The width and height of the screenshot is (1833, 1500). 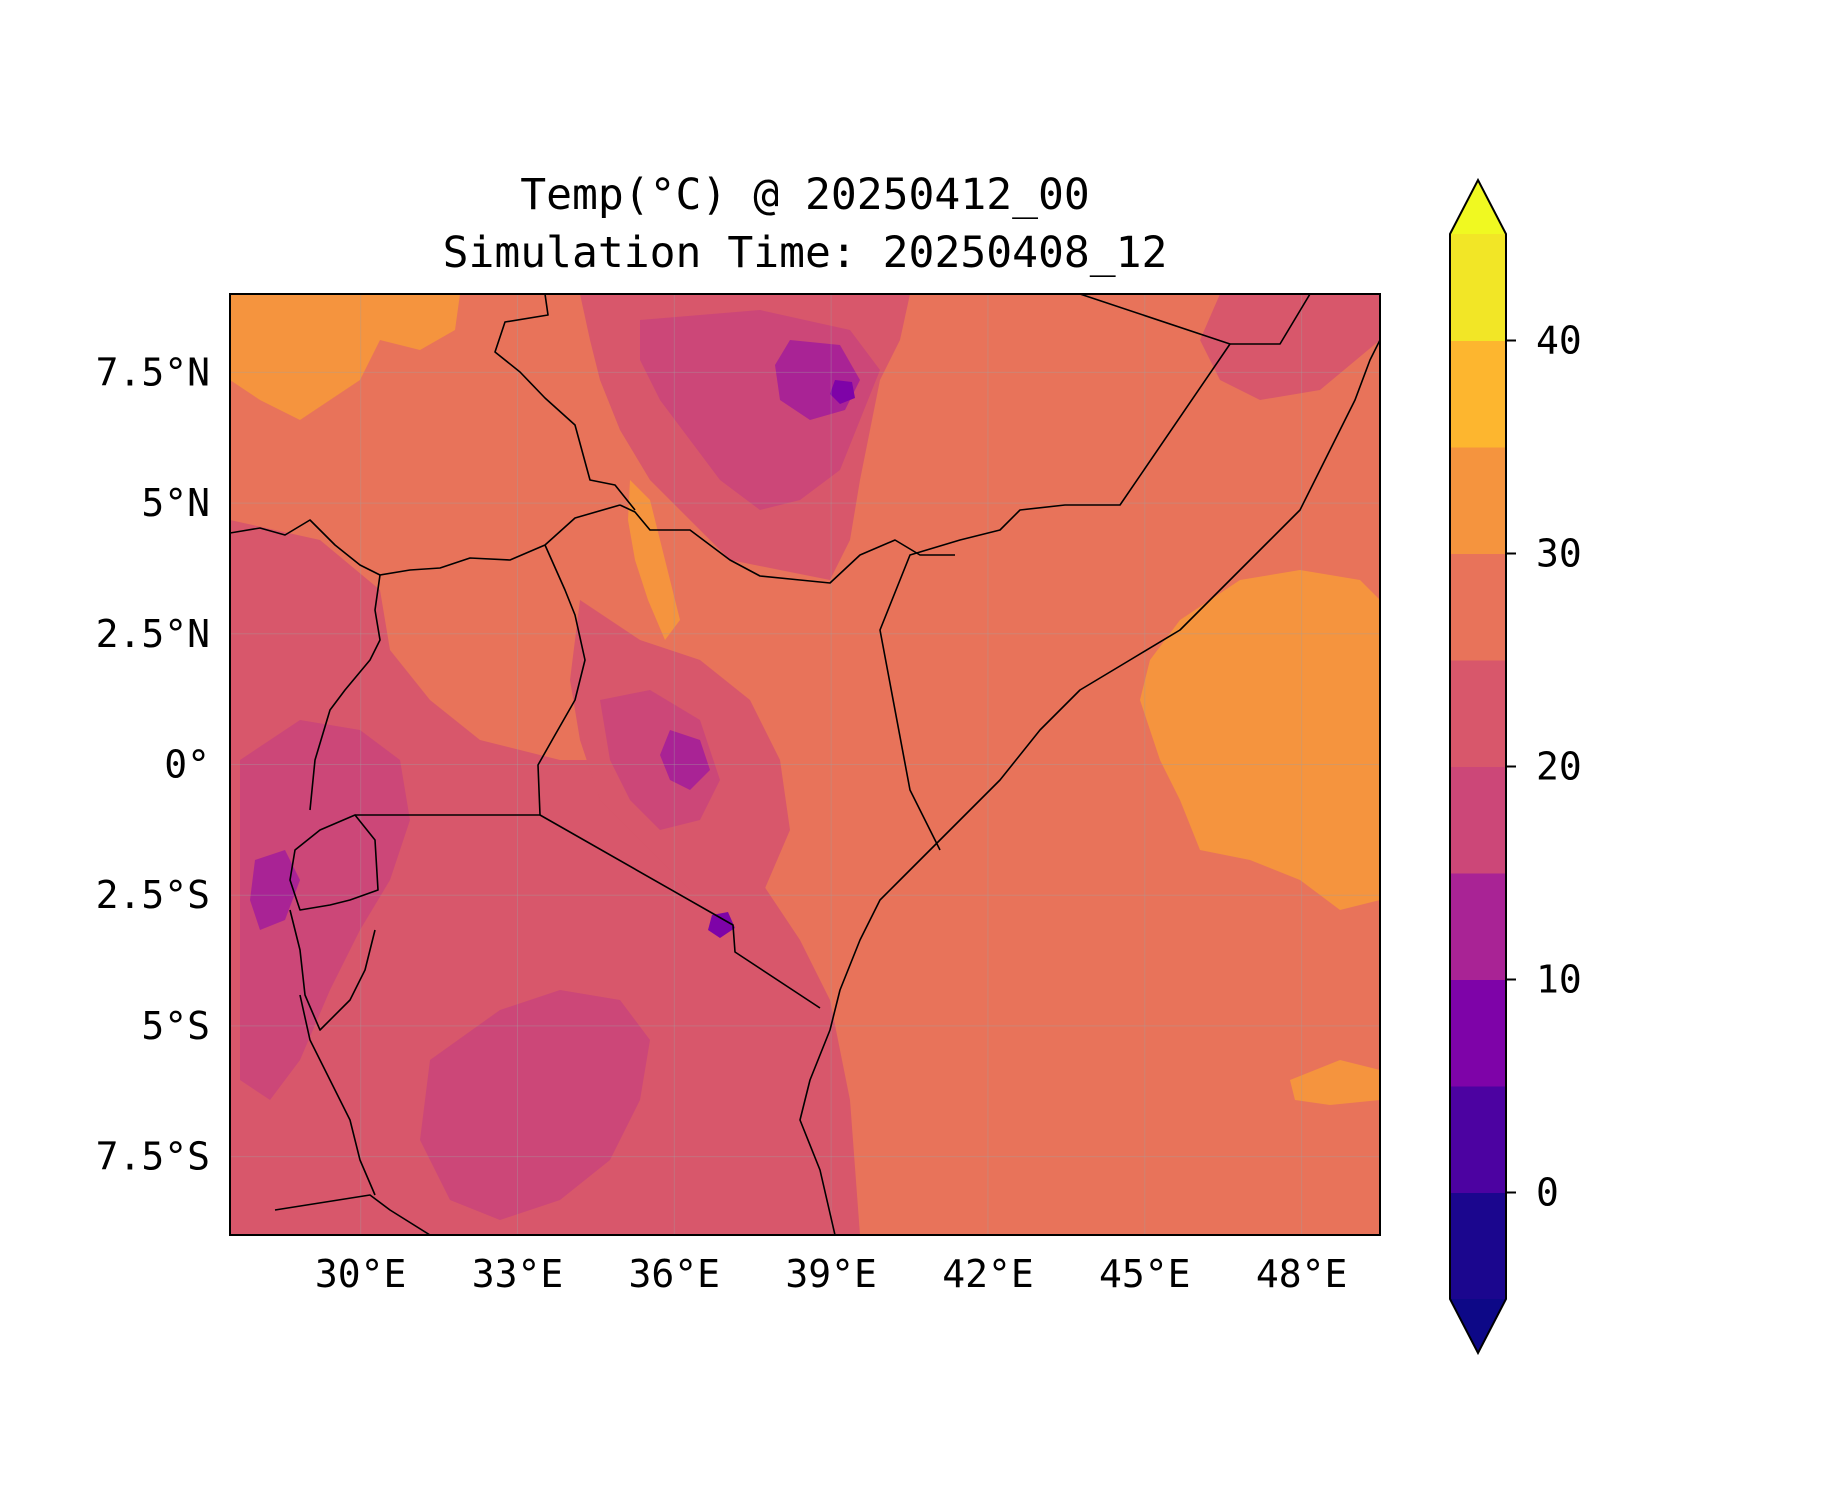 I want to click on x-tick-label: 36°E, so click(x=675, y=1274).